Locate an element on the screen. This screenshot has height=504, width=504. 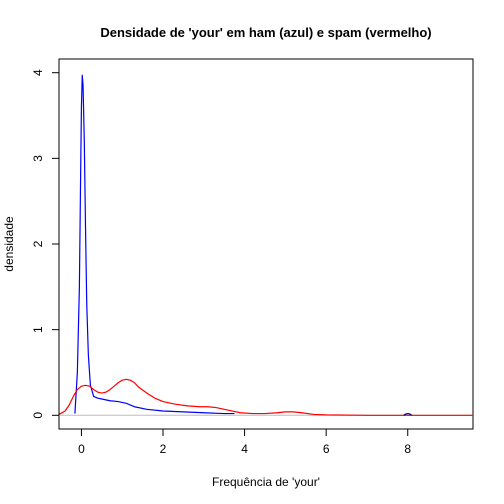
y-axis-label: densidade is located at coordinates (9, 244).